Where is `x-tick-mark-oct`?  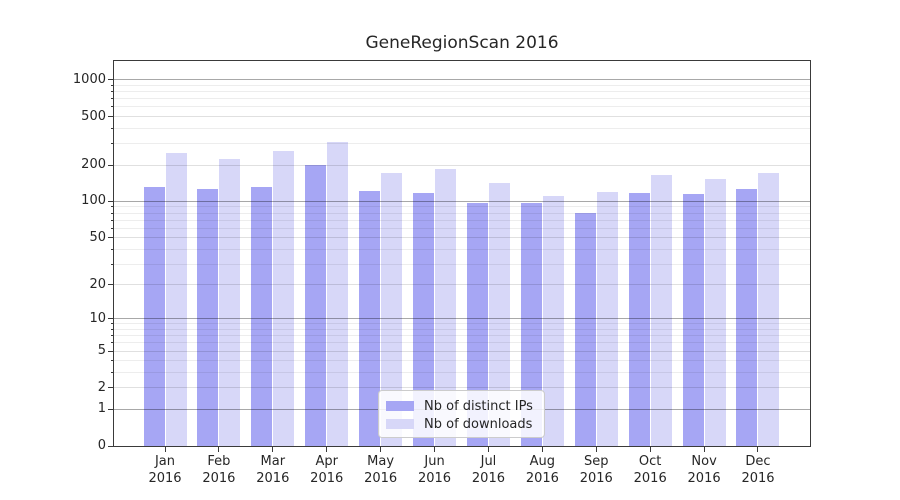 x-tick-mark-oct is located at coordinates (650, 449).